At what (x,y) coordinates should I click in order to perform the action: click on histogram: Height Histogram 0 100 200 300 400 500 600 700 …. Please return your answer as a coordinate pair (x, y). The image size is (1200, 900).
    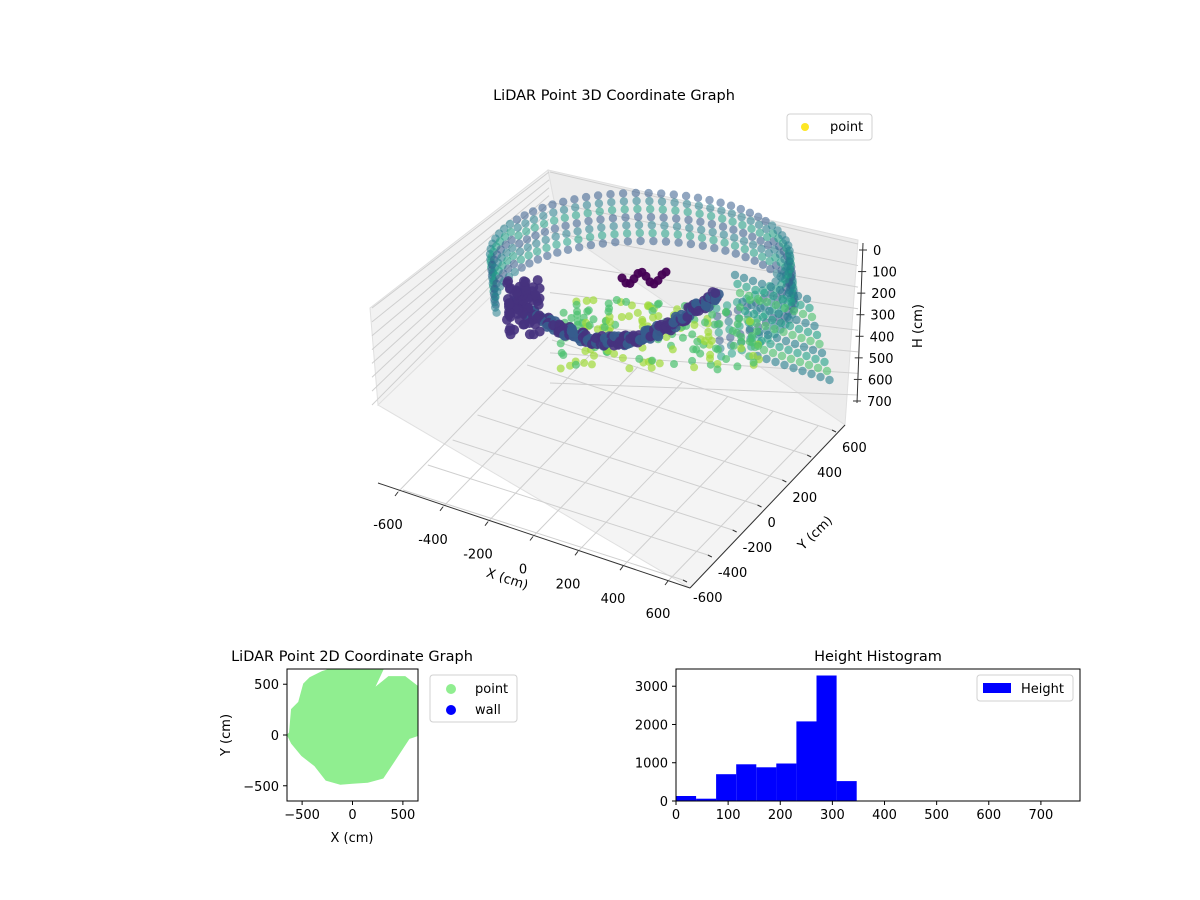
    Looking at the image, I should click on (858, 736).